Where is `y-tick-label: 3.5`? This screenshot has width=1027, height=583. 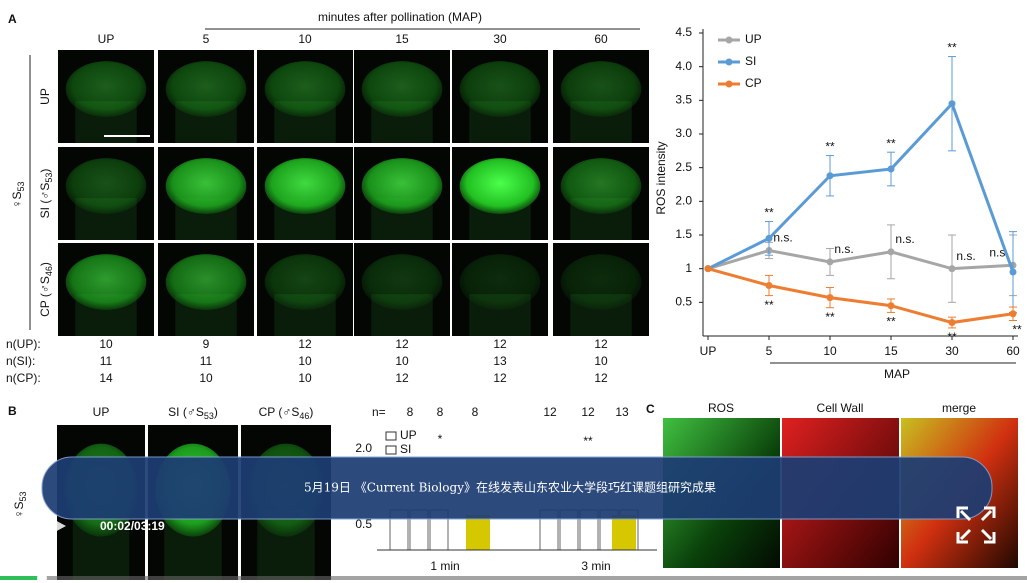 y-tick-label: 3.5 is located at coordinates (683, 100).